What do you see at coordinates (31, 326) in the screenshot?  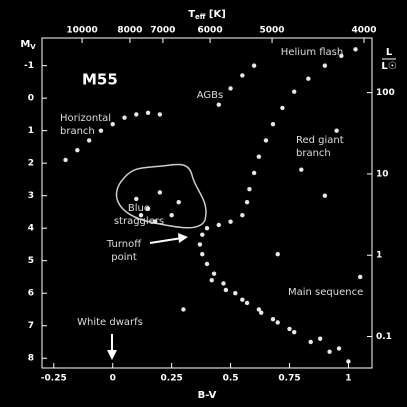 I see `y-tick-label: 7` at bounding box center [31, 326].